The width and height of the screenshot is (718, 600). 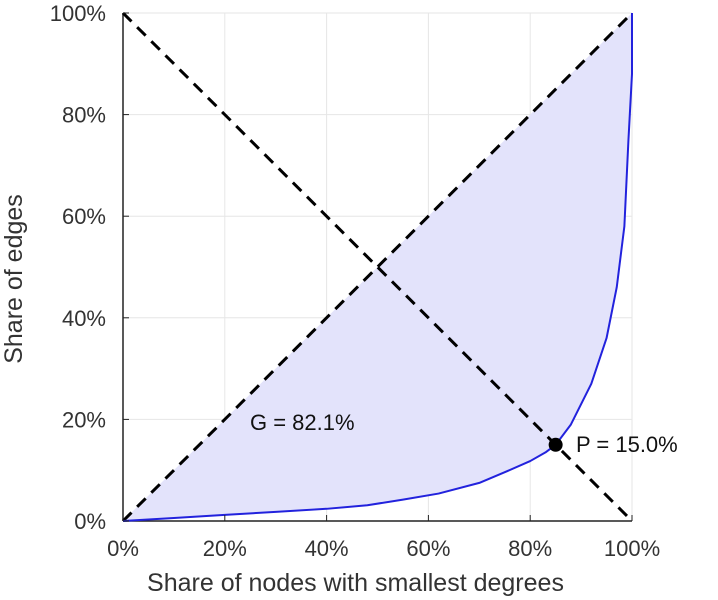 What do you see at coordinates (327, 548) in the screenshot?
I see `x-tick-label: 40%` at bounding box center [327, 548].